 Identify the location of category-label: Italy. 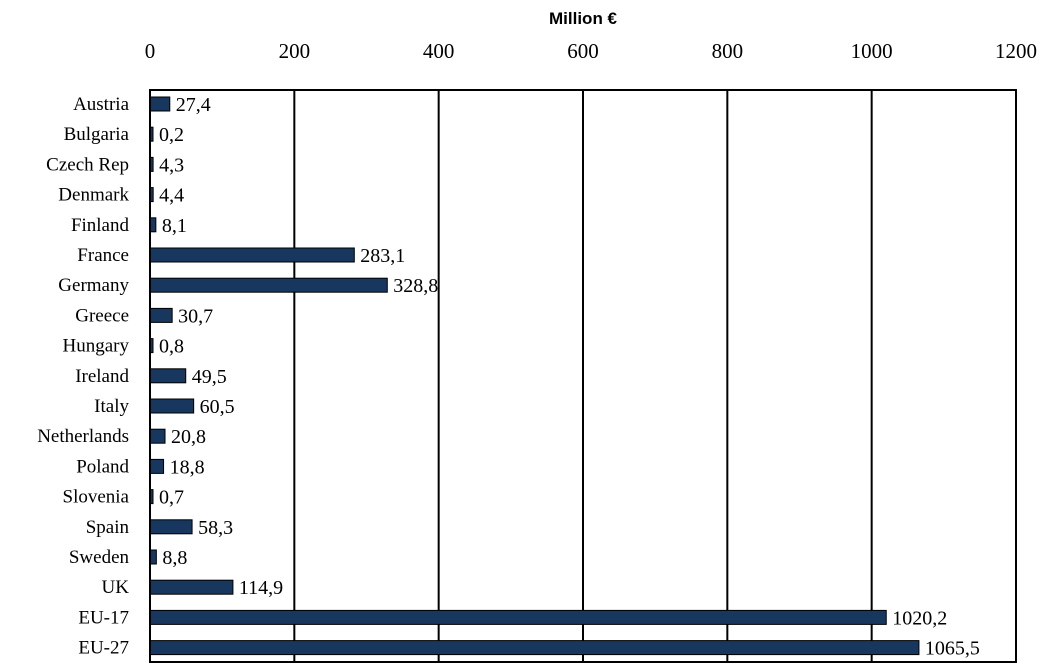
(111, 406).